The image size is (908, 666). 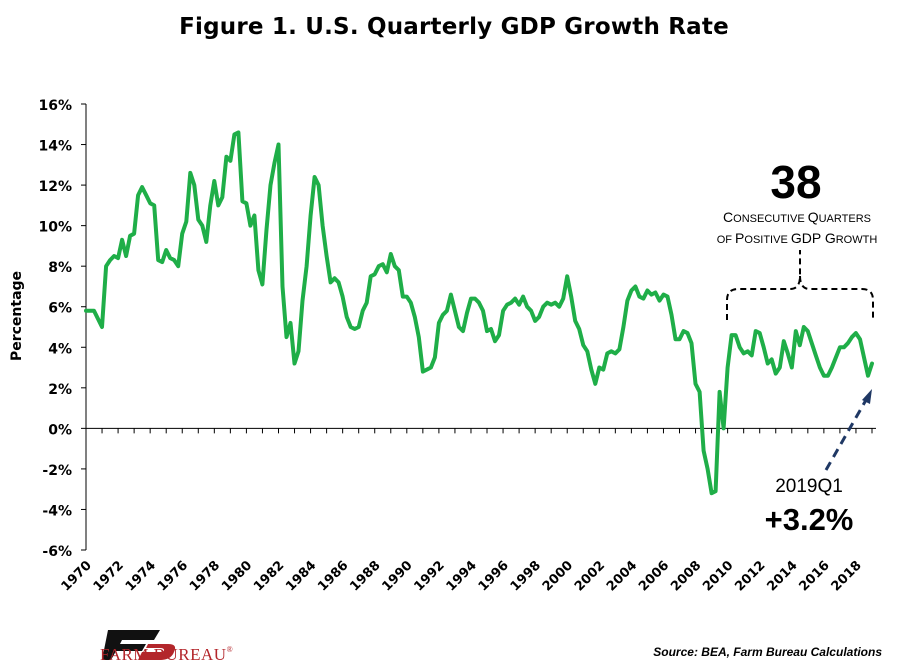 I want to click on y-tick-label: 12%, so click(x=55, y=187).